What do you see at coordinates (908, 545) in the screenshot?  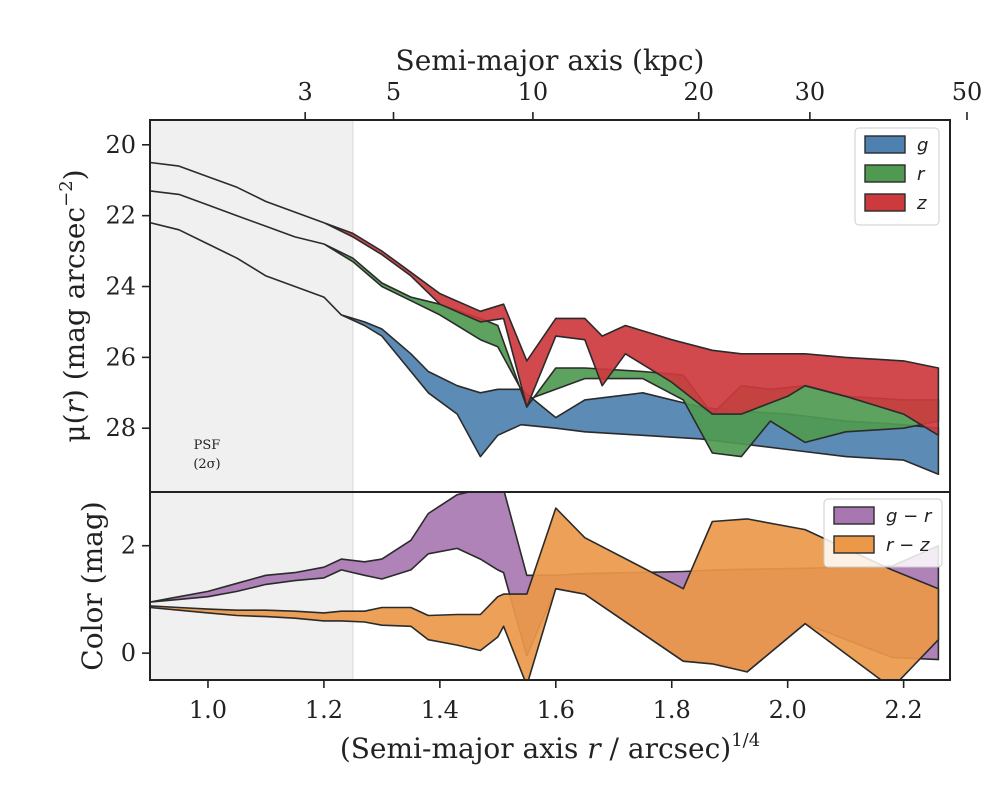 I see `legend-label: r − z` at bounding box center [908, 545].